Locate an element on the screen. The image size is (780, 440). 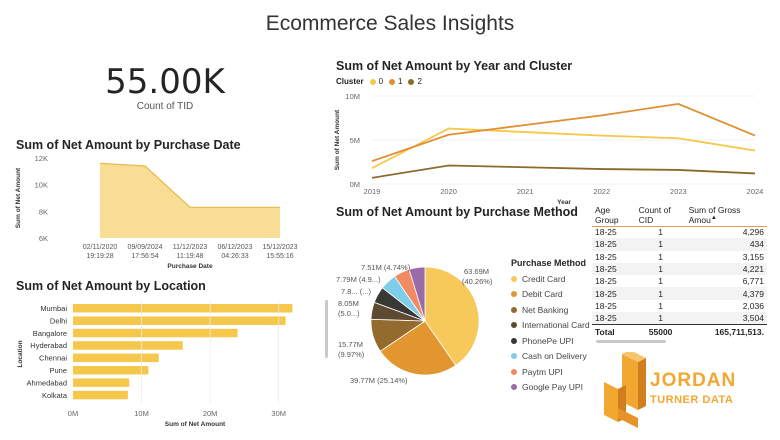
location-x-tick: 10M is located at coordinates (141, 413).